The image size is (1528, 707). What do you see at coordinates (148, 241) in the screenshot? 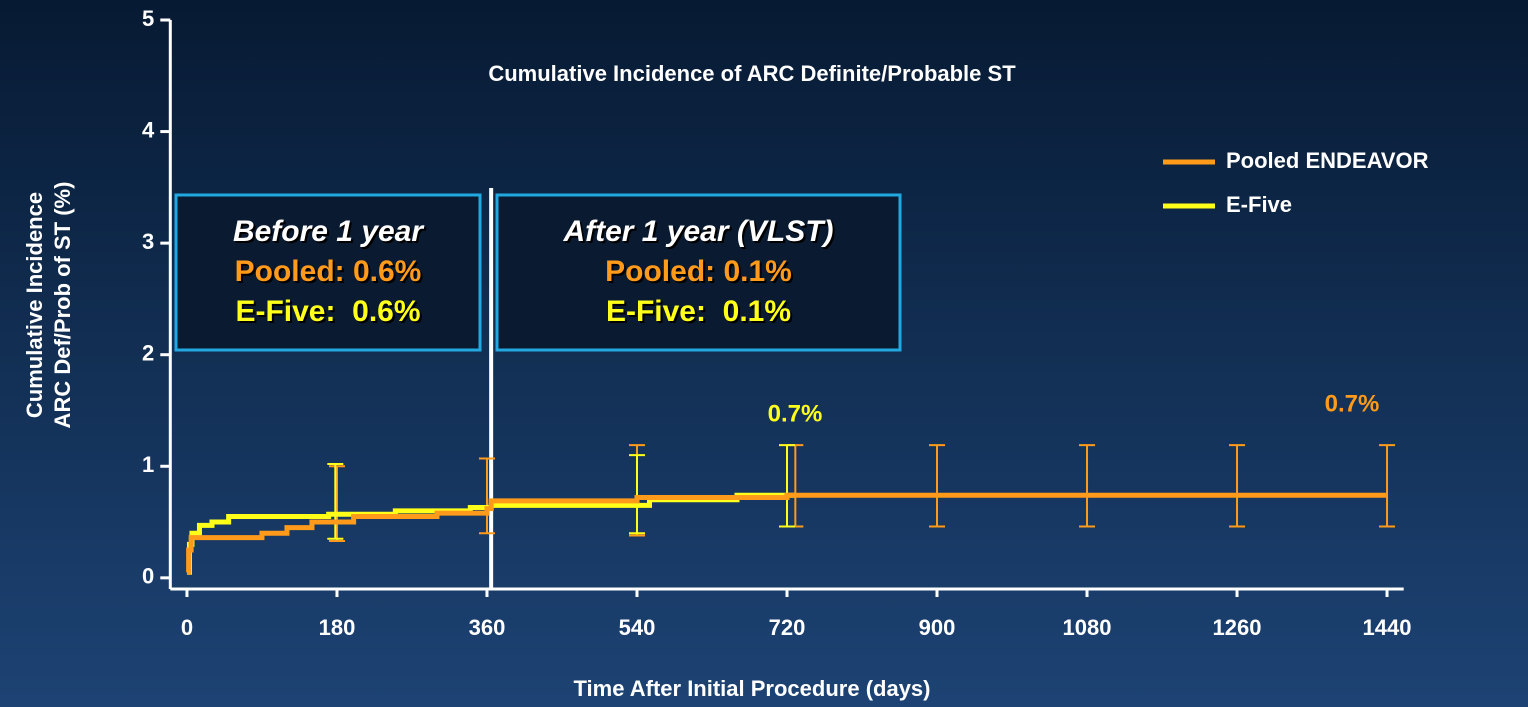
I see `y-tick-label: 3` at bounding box center [148, 241].